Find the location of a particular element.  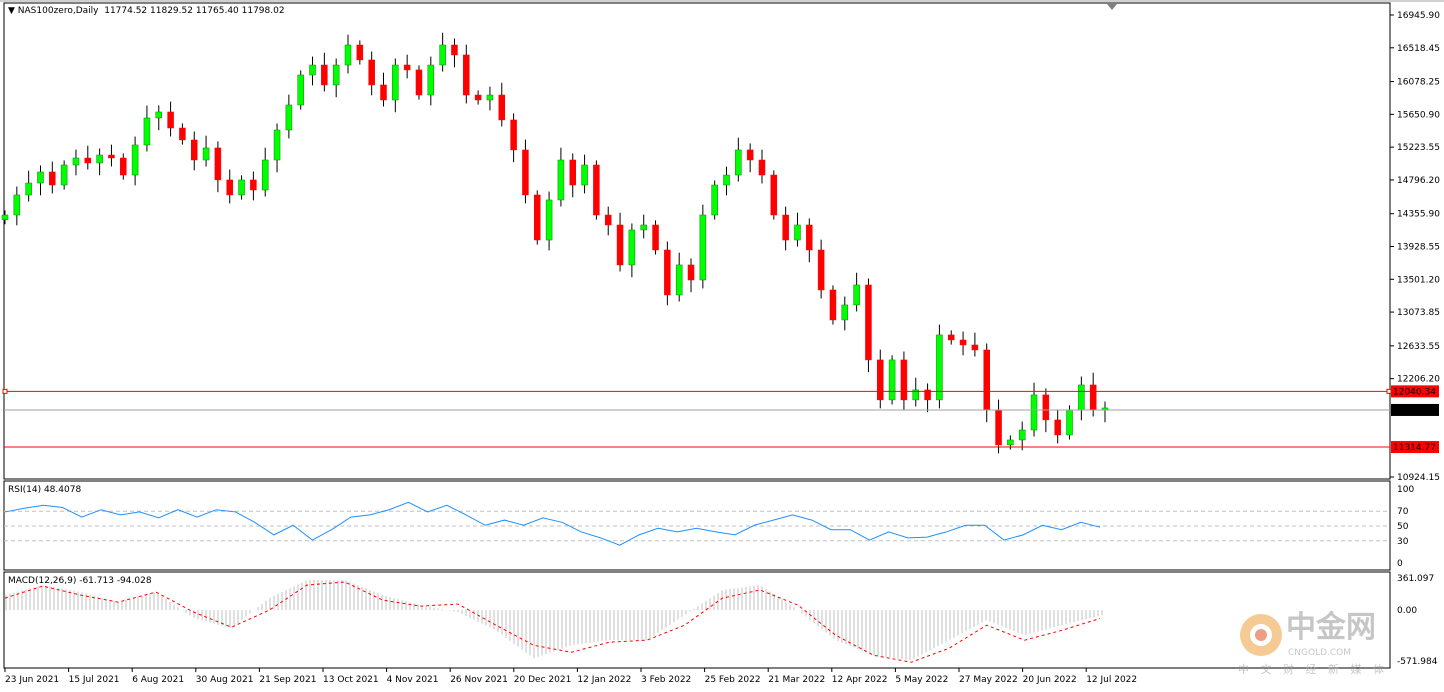

macd-pane-border is located at coordinates (697, 620).